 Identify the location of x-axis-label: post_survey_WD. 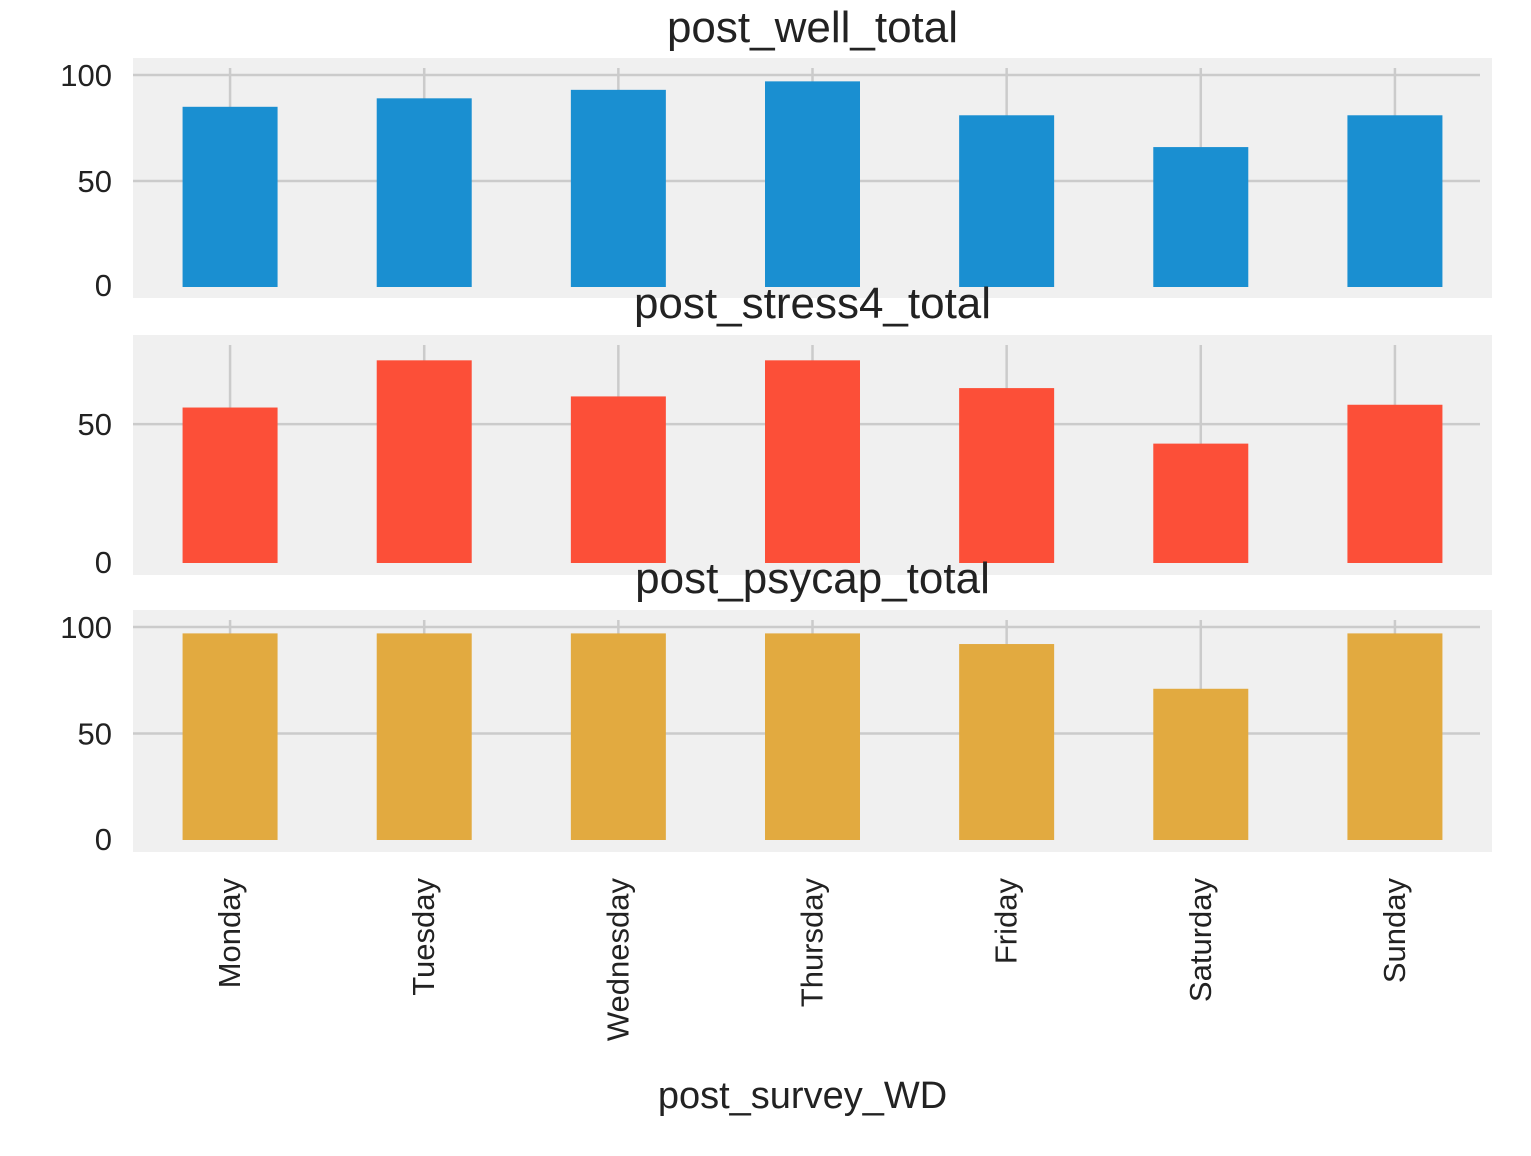
(802, 1096).